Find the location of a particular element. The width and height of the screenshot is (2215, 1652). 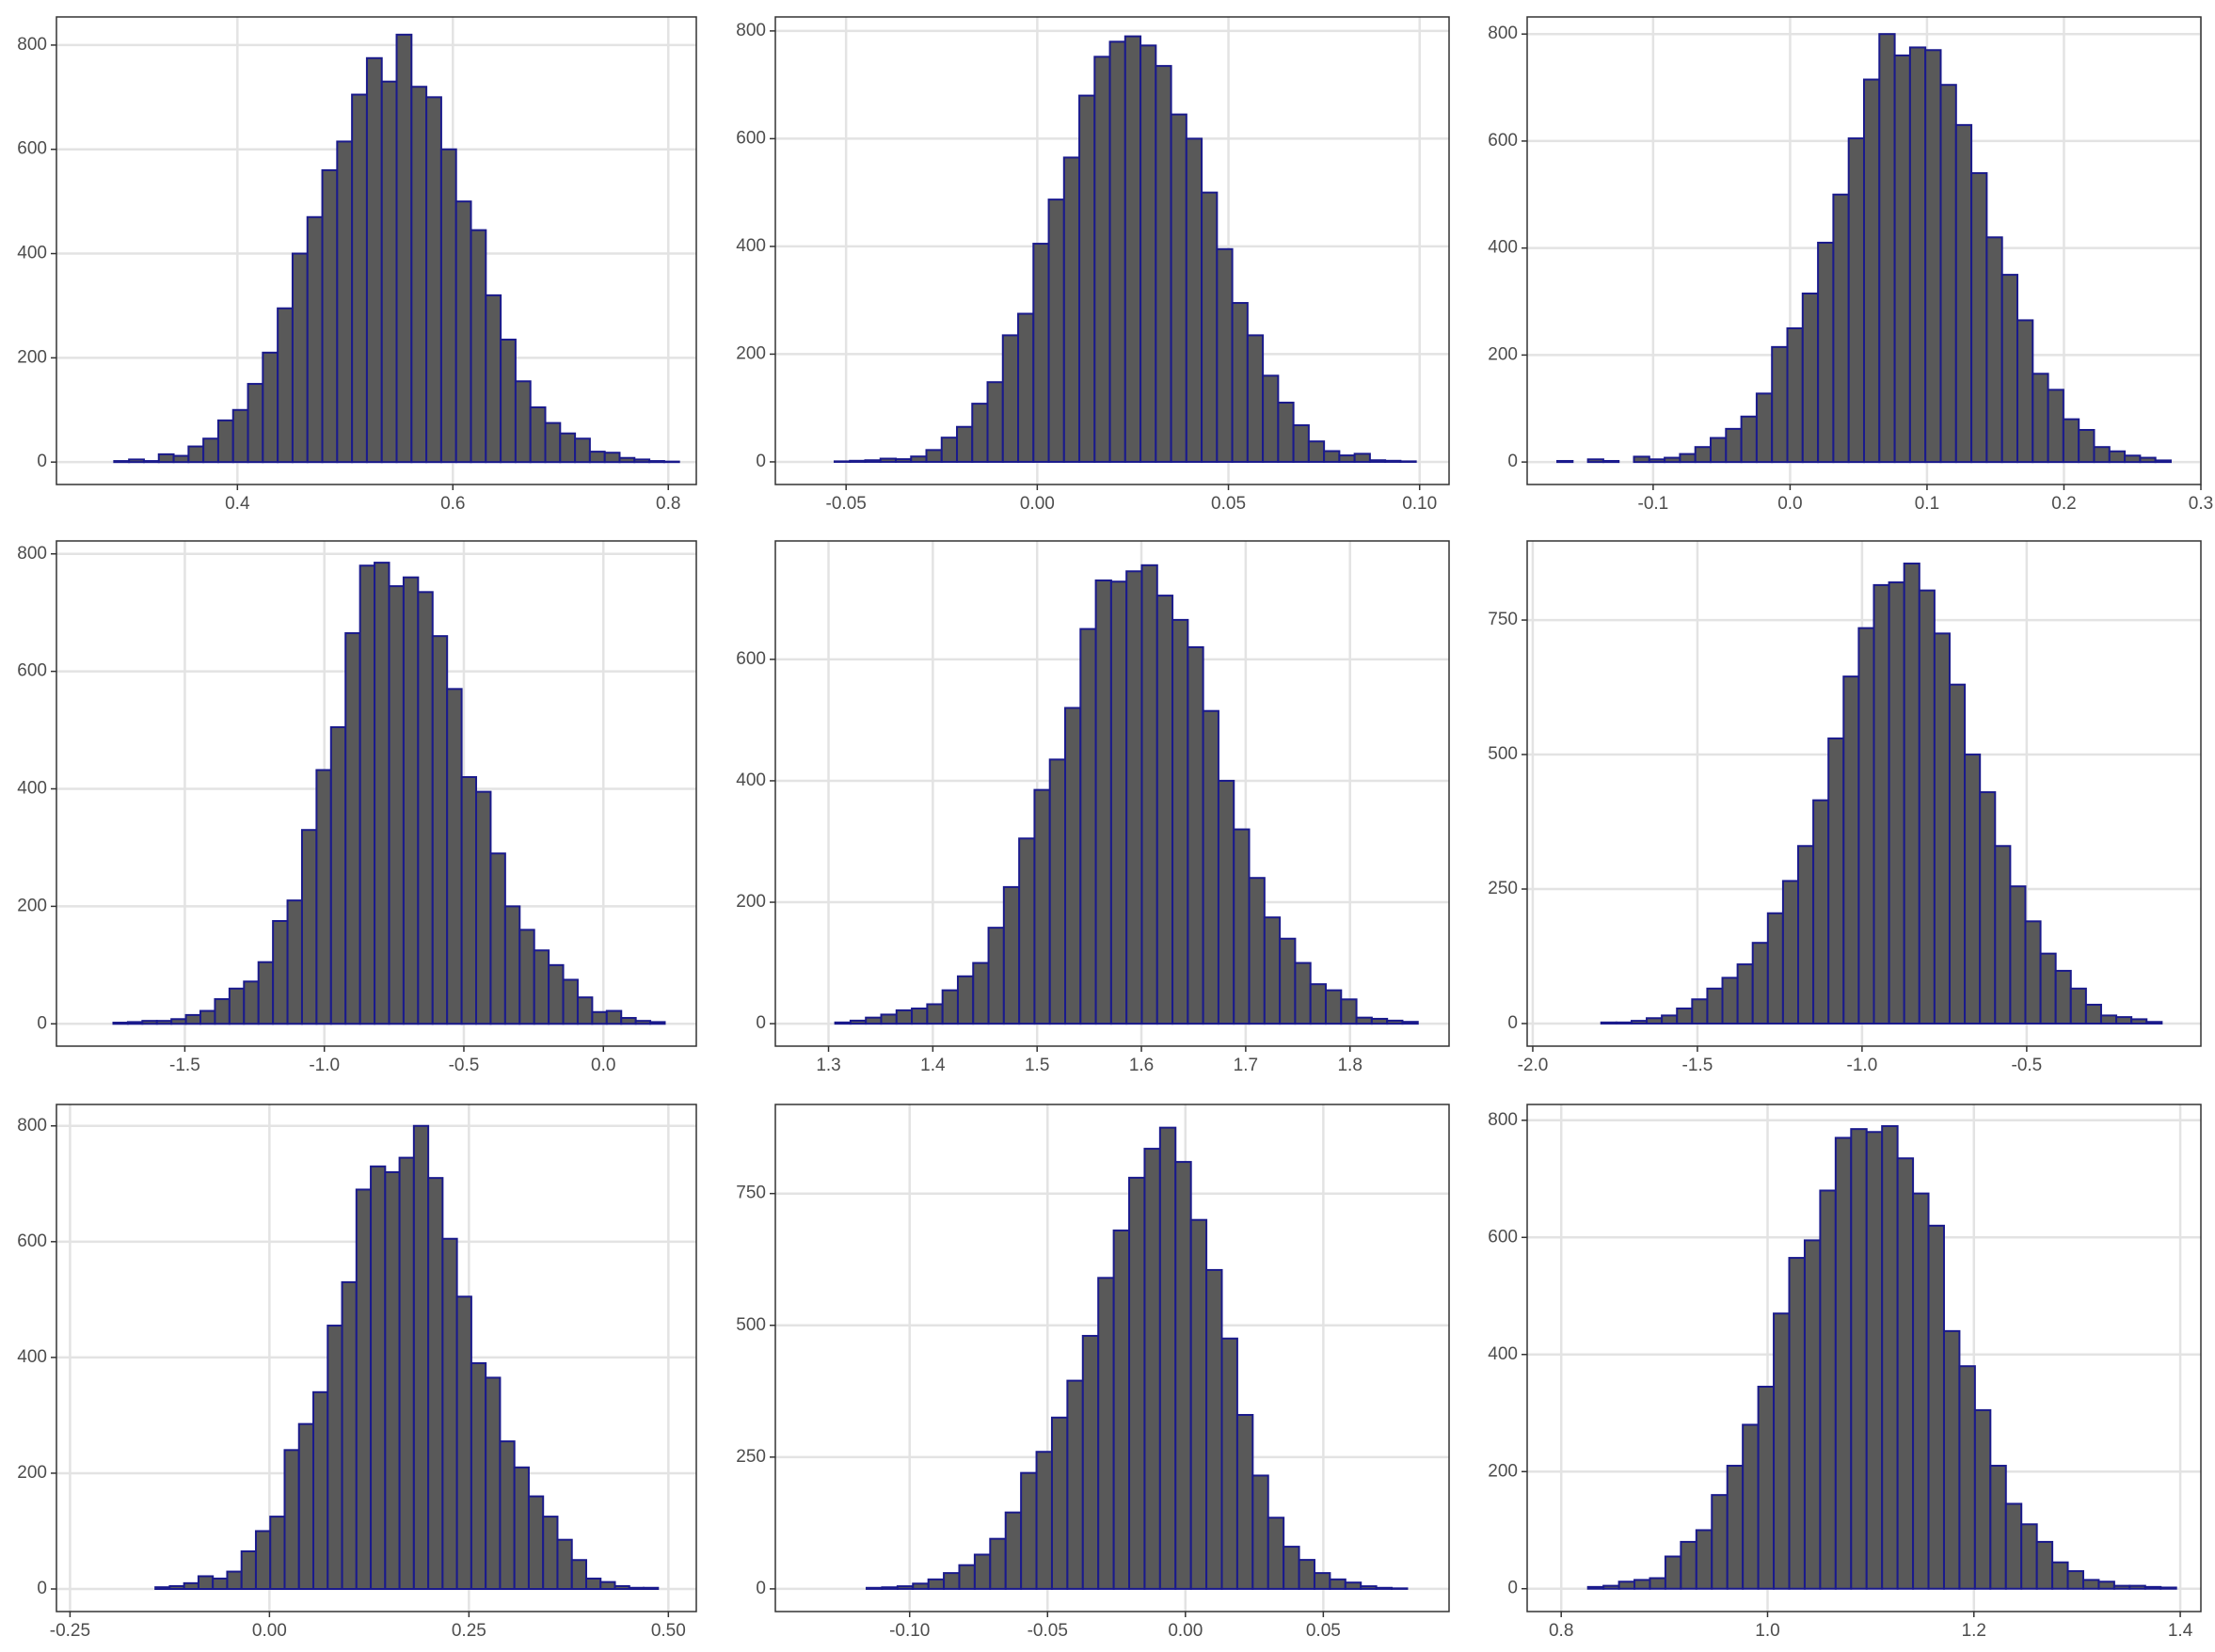

x-tick-label: 1.4 is located at coordinates (933, 1065).